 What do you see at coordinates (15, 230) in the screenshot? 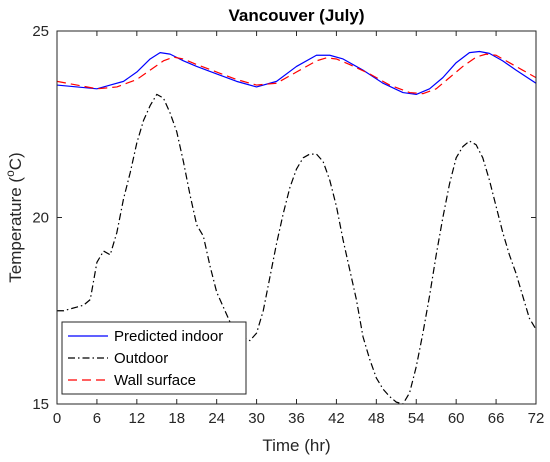
I see `y-axis-label-main: Temperature (` at bounding box center [15, 230].